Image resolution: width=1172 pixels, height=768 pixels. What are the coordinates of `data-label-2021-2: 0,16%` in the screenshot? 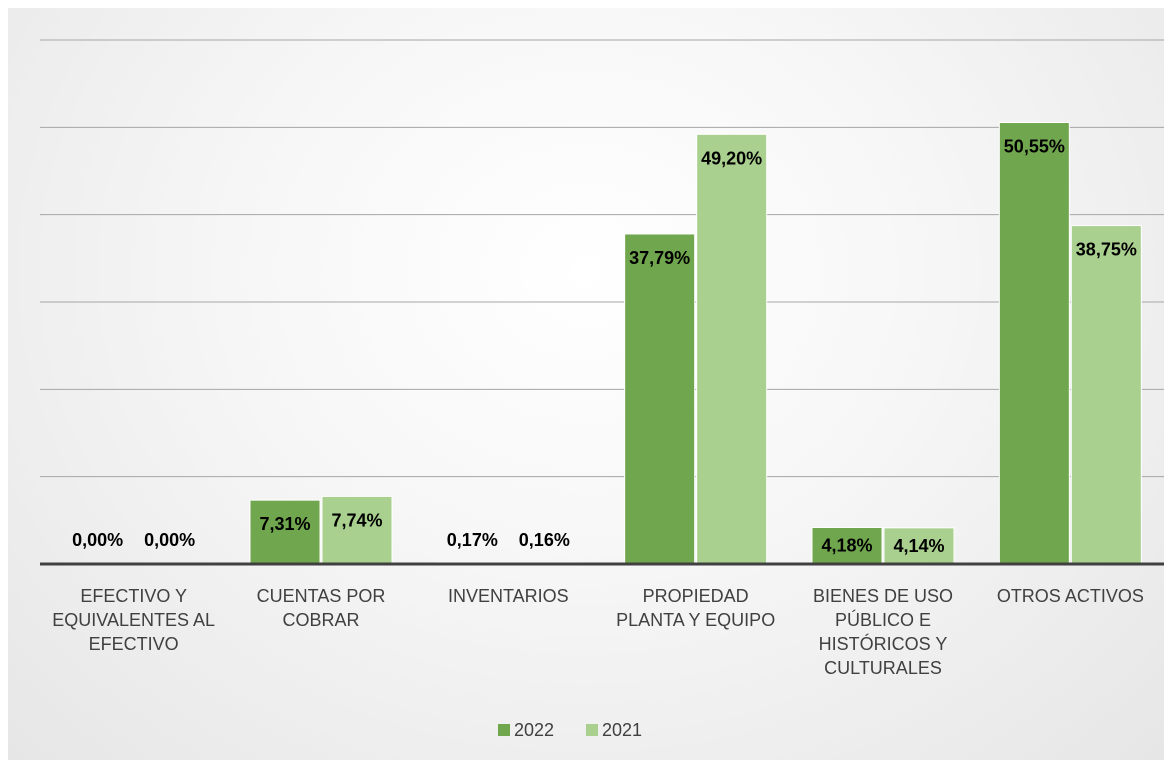 It's located at (544, 540).